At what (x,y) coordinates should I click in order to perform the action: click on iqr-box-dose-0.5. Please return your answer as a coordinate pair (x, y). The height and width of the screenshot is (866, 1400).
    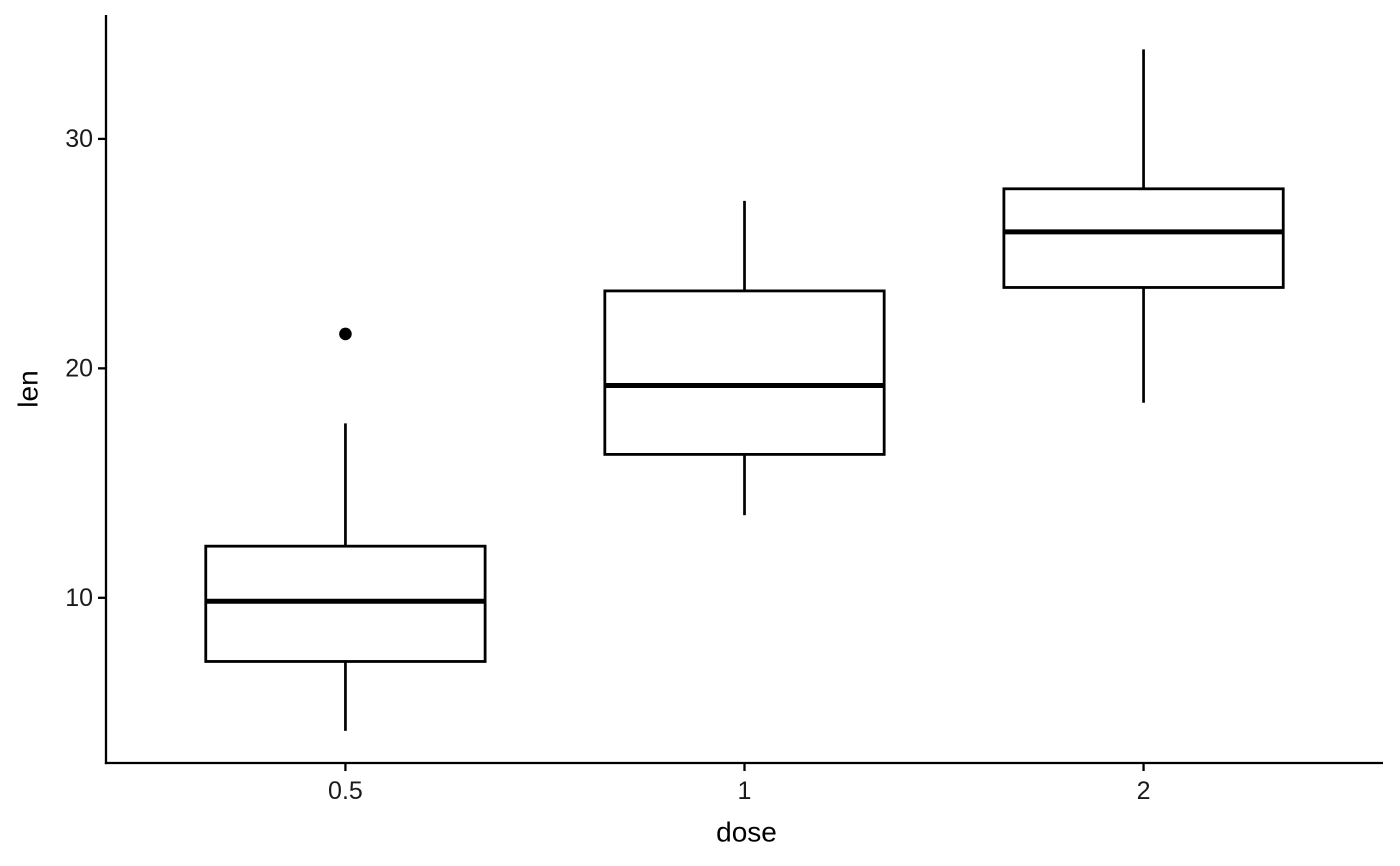
    Looking at the image, I should click on (345, 603).